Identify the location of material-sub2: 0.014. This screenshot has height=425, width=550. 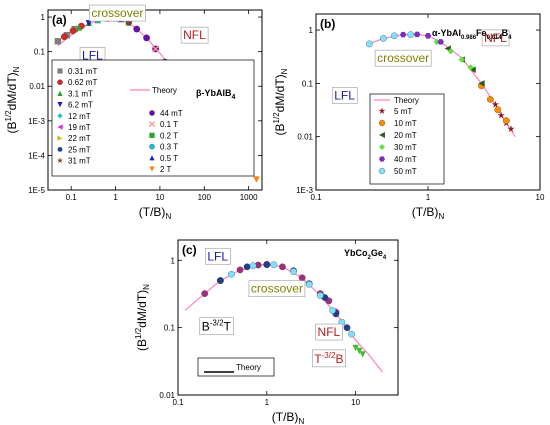
(495, 38).